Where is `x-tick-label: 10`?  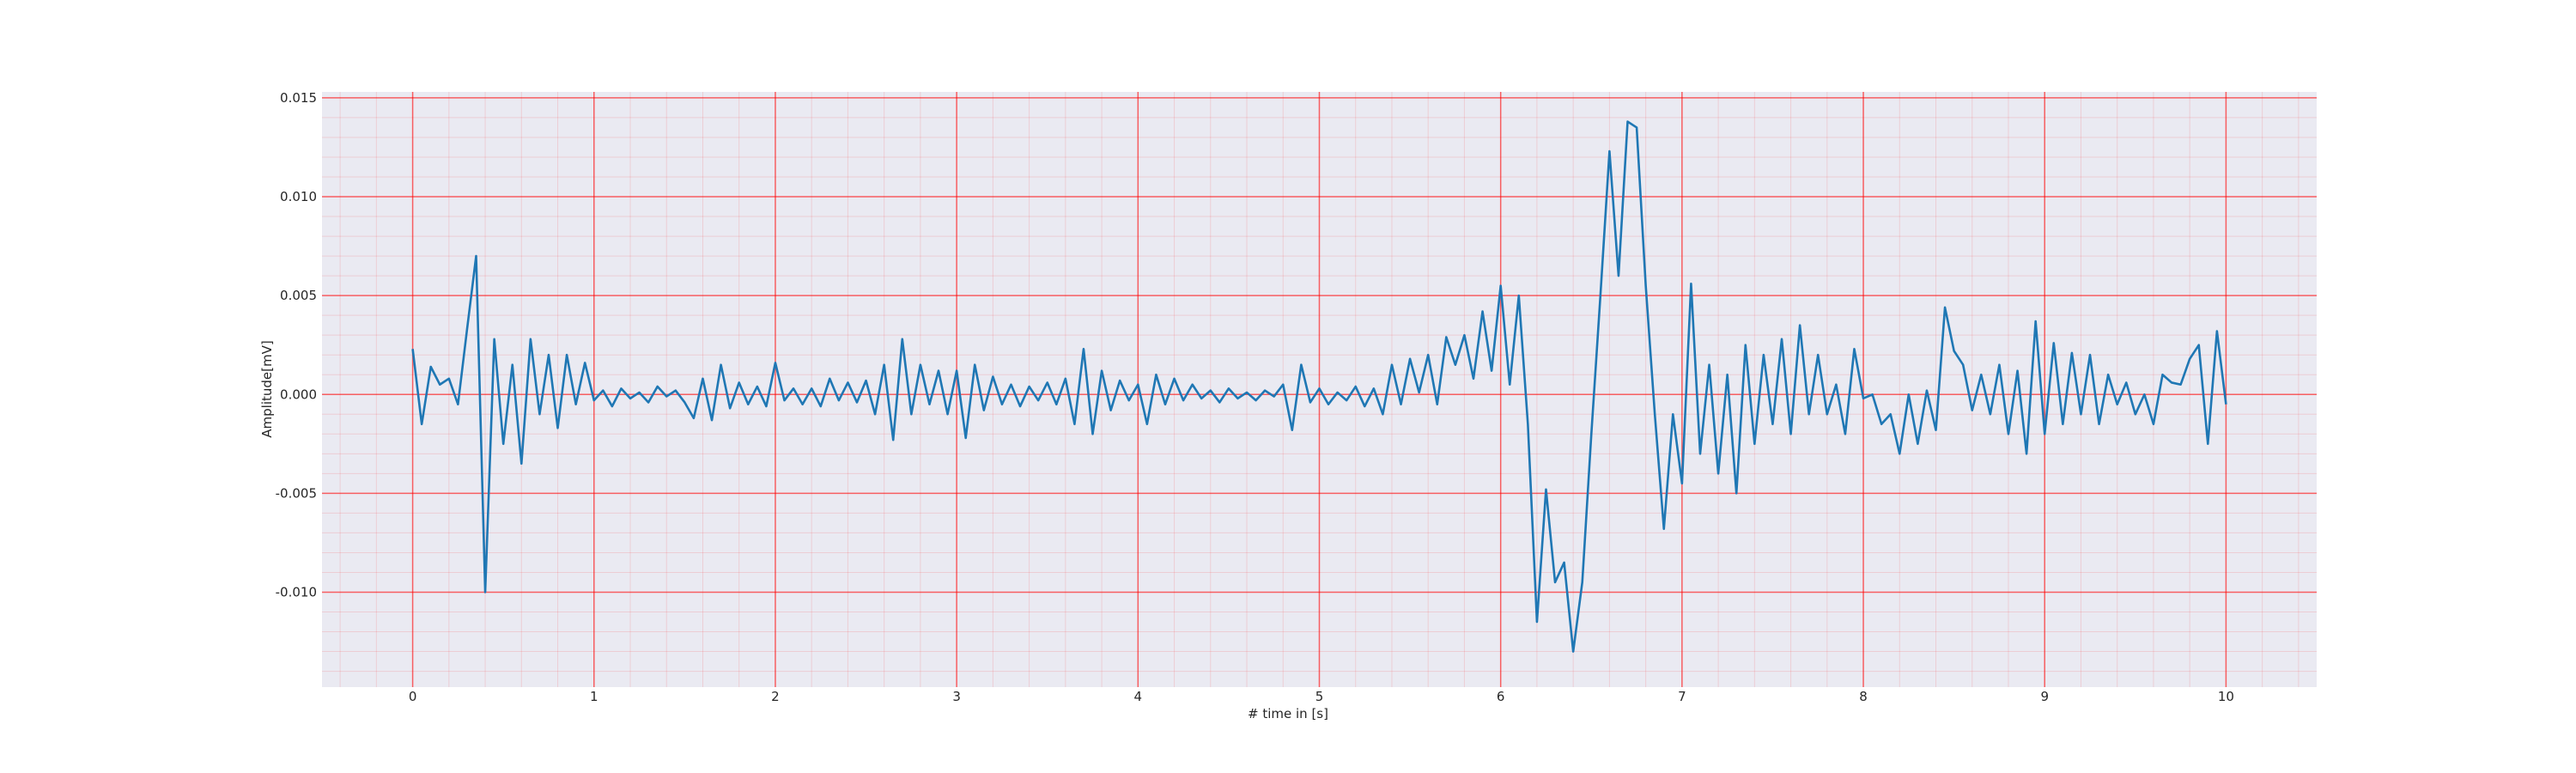 x-tick-label: 10 is located at coordinates (2226, 696).